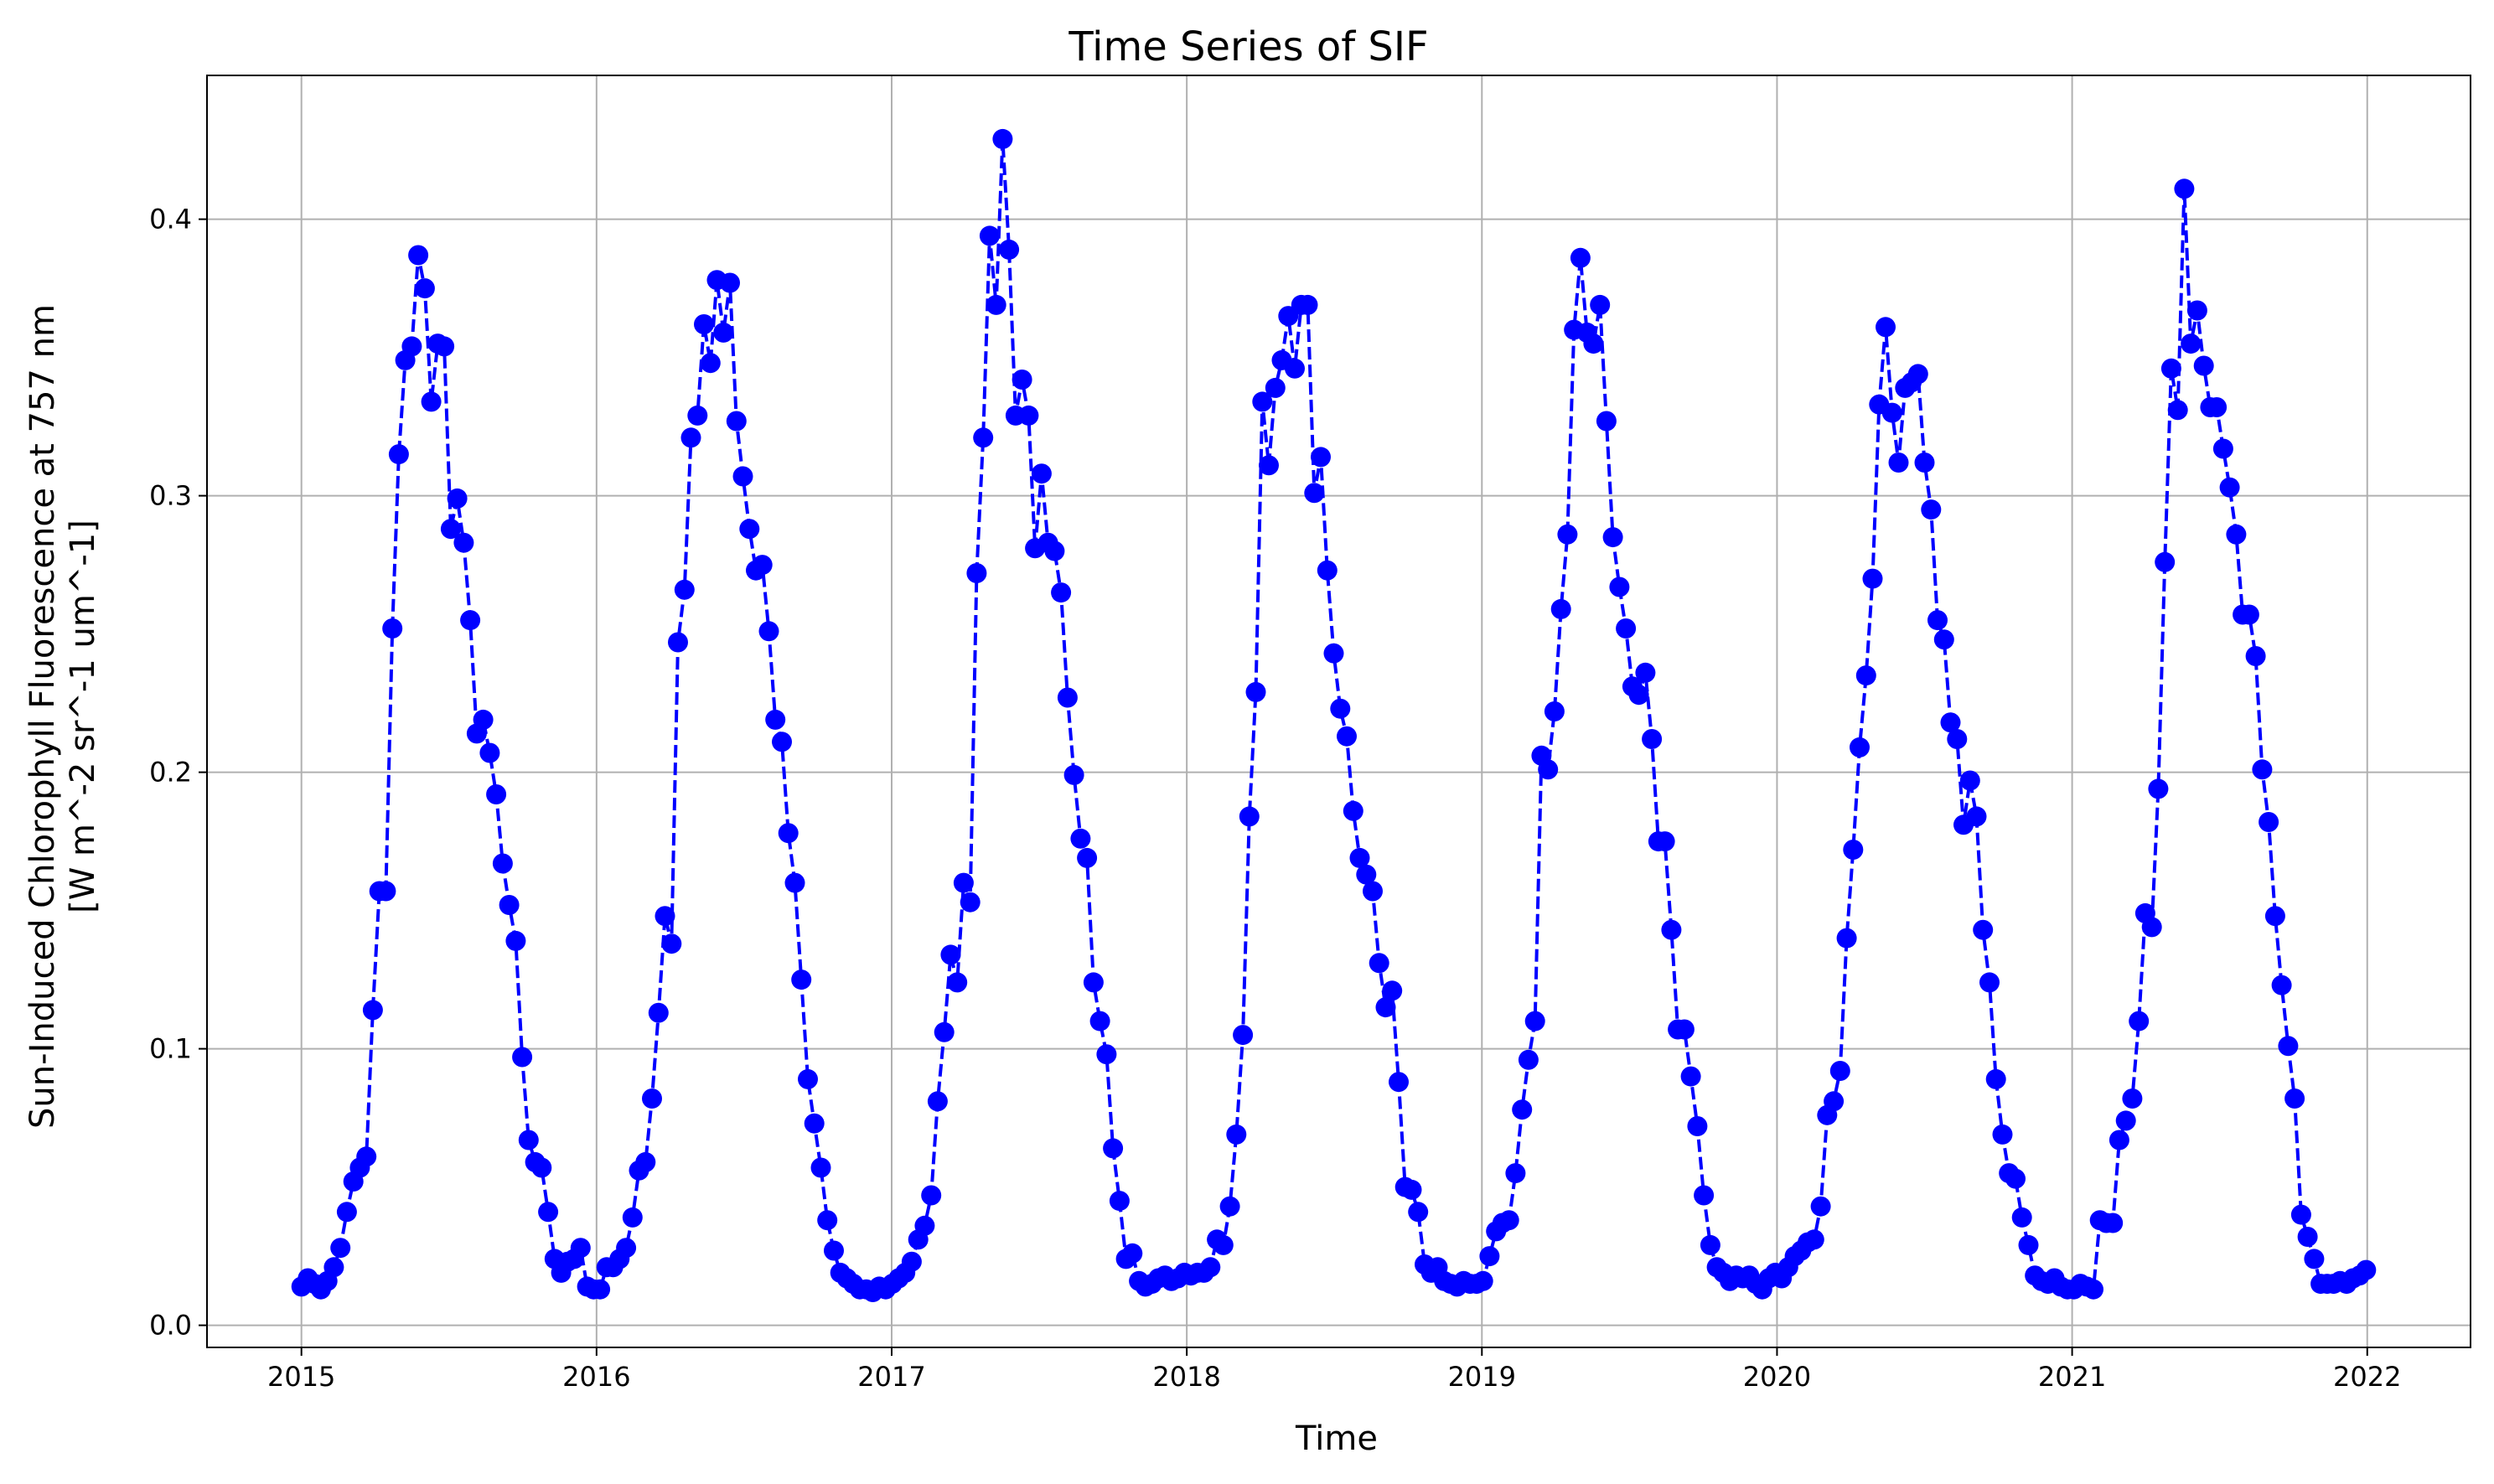  What do you see at coordinates (170, 1326) in the screenshot?
I see `y-tick-label: 0.0` at bounding box center [170, 1326].